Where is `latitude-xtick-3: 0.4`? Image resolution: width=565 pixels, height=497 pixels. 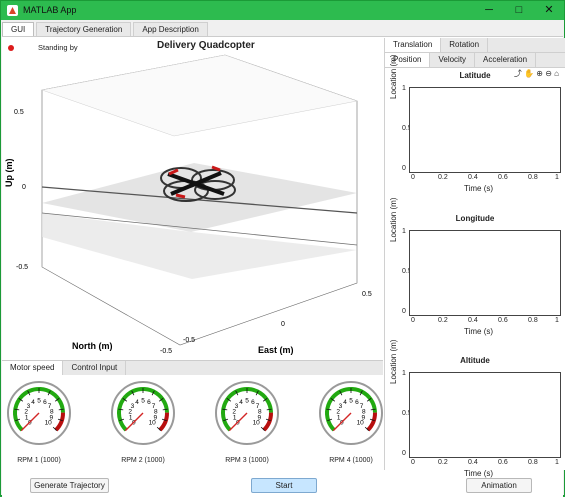
latitude-xtick-3: 0.4 is located at coordinates (473, 177).